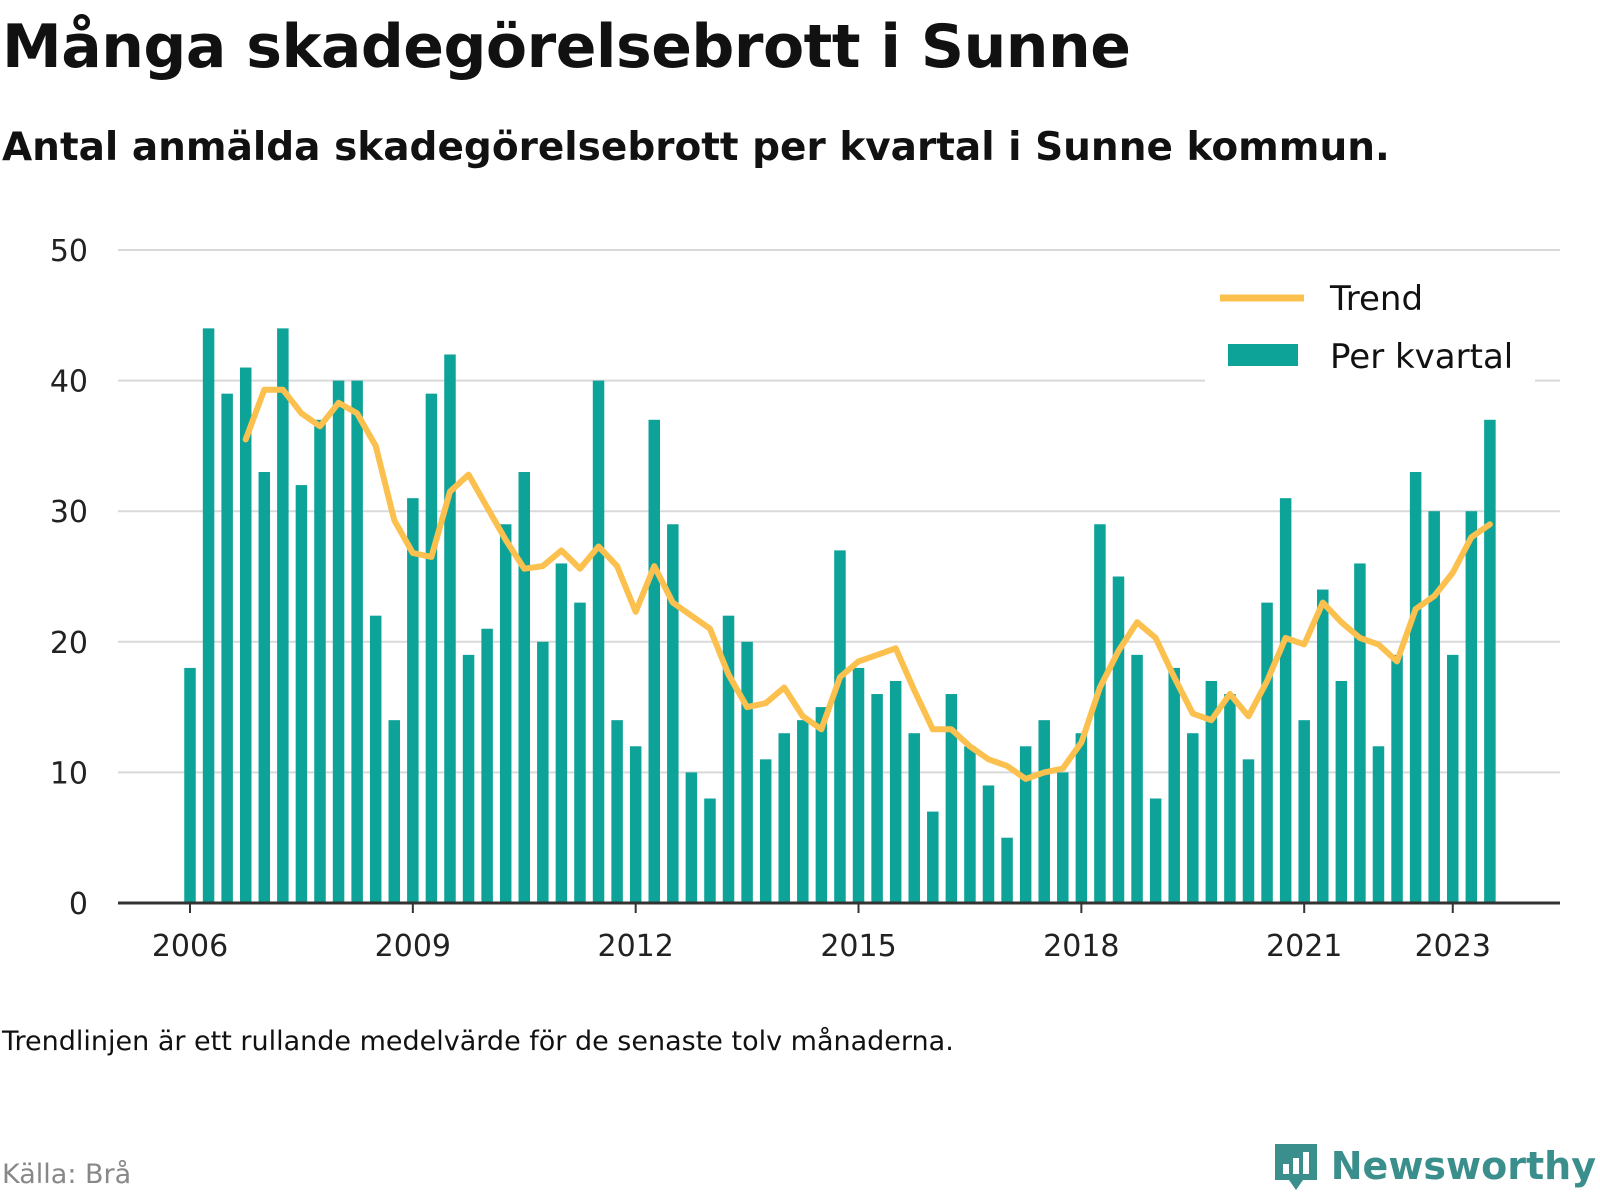  What do you see at coordinates (1263, 355) in the screenshot?
I see `legend-bar-swatch` at bounding box center [1263, 355].